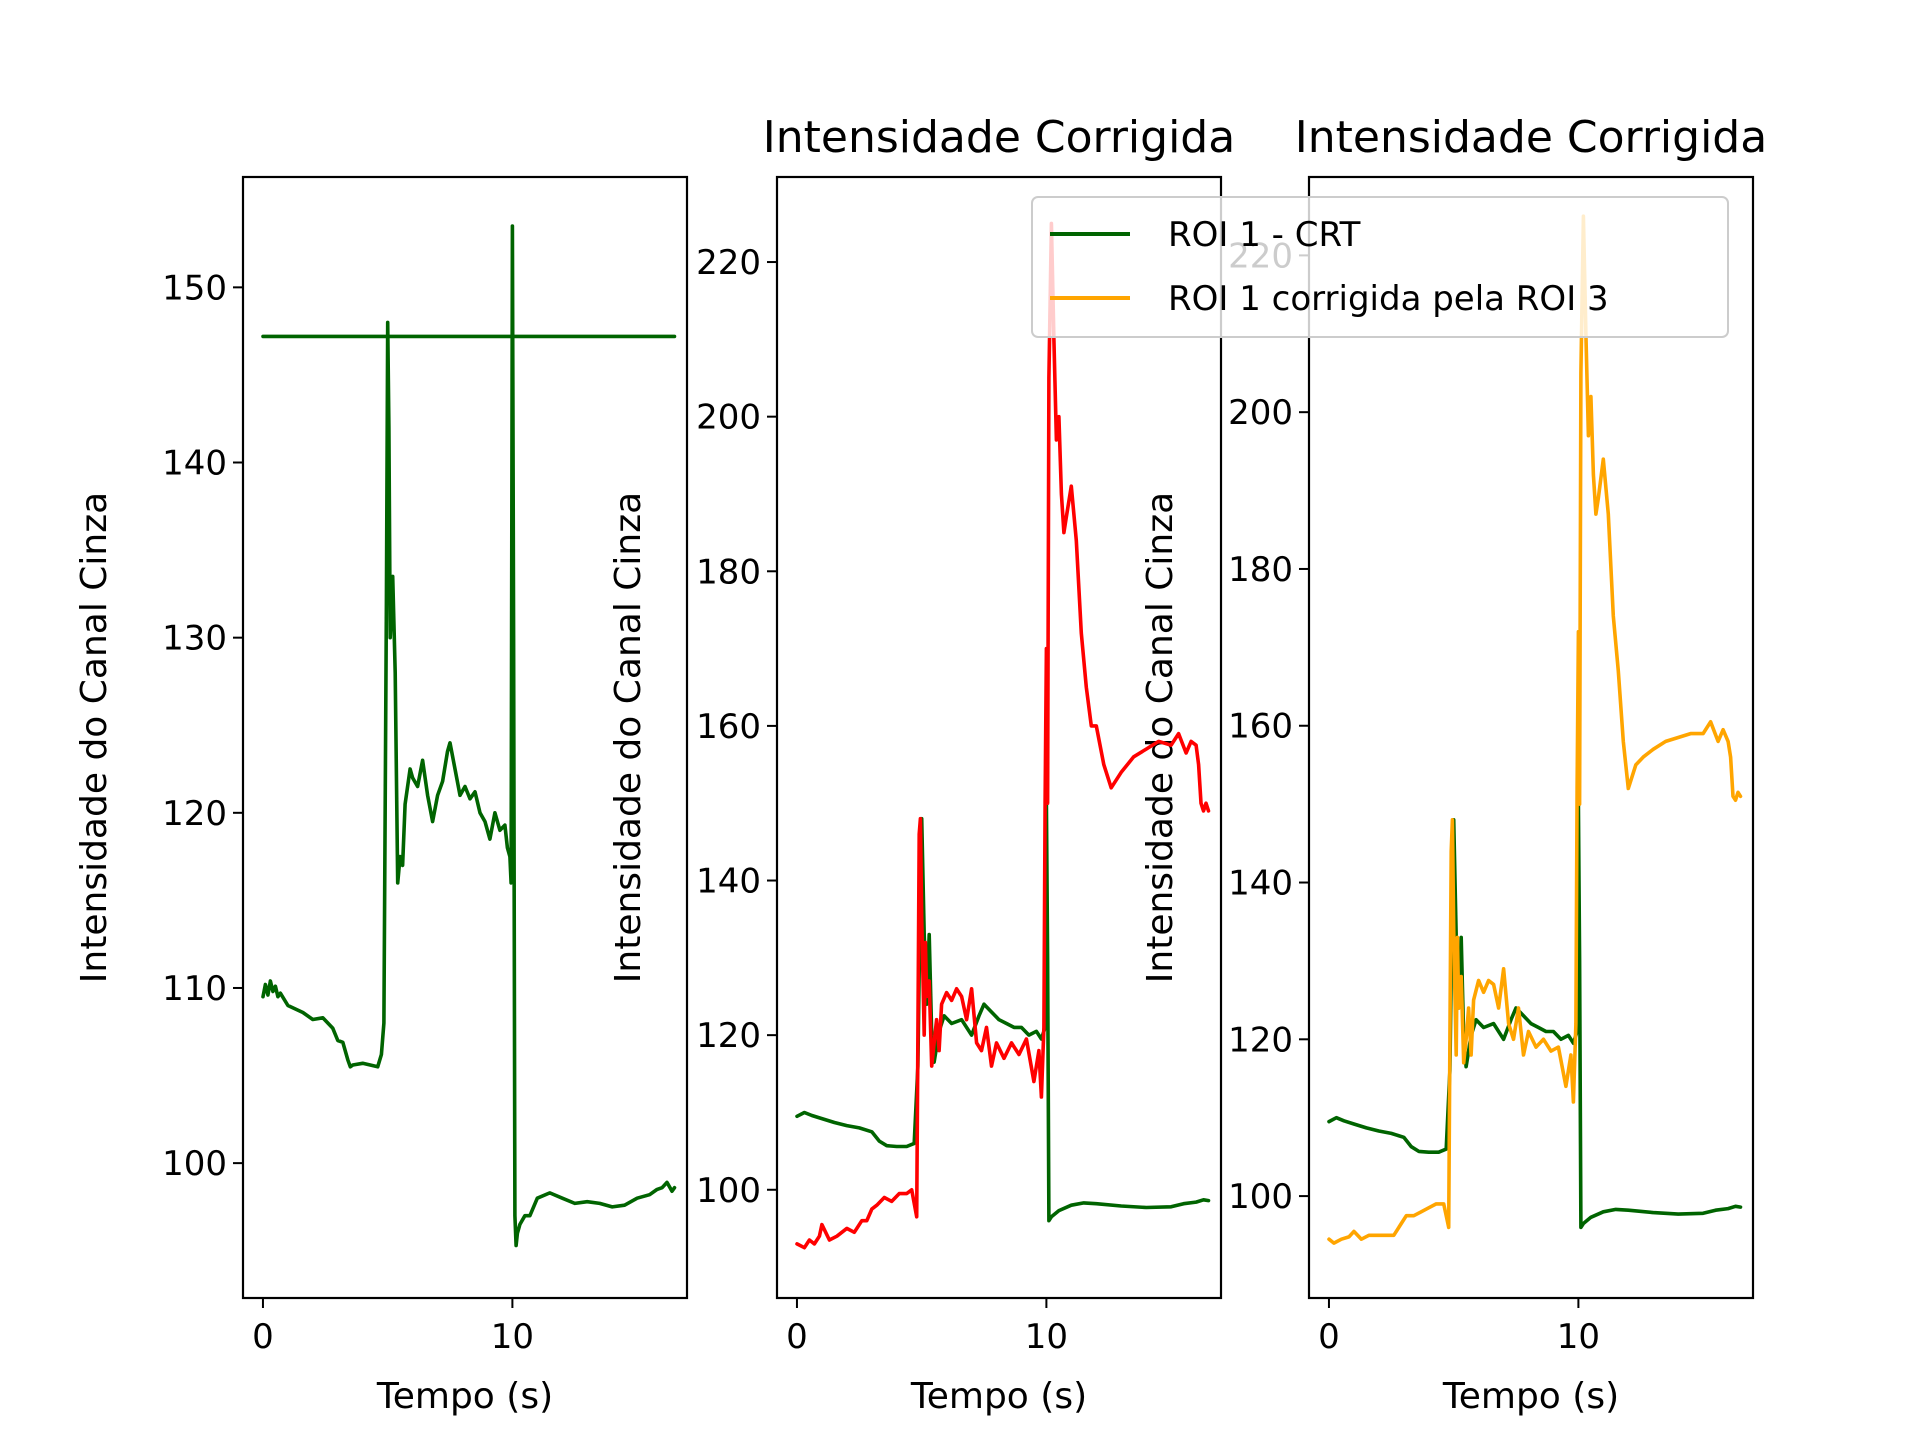  I want to click on panel-3-xlabel: Tempo (s), so click(1530, 1396).